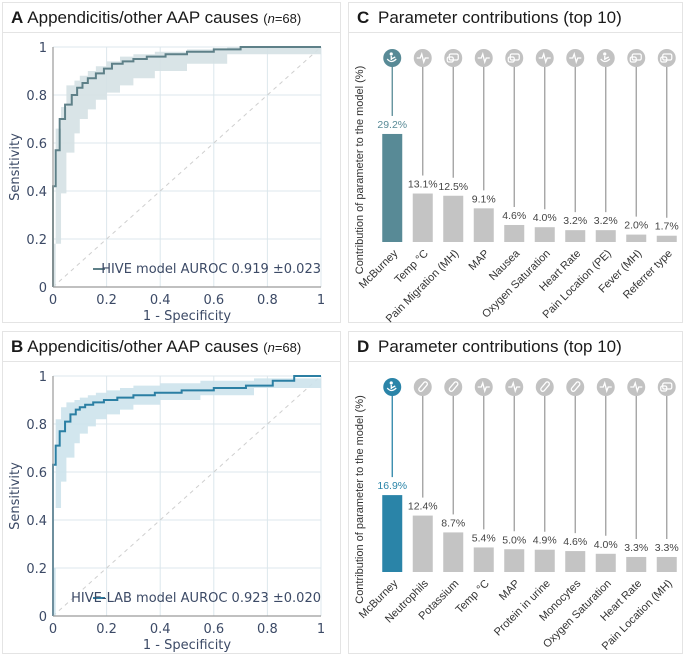 This screenshot has height=656, width=685. I want to click on panel-c-title: C Parameter contributions (top 10), so click(489, 18).